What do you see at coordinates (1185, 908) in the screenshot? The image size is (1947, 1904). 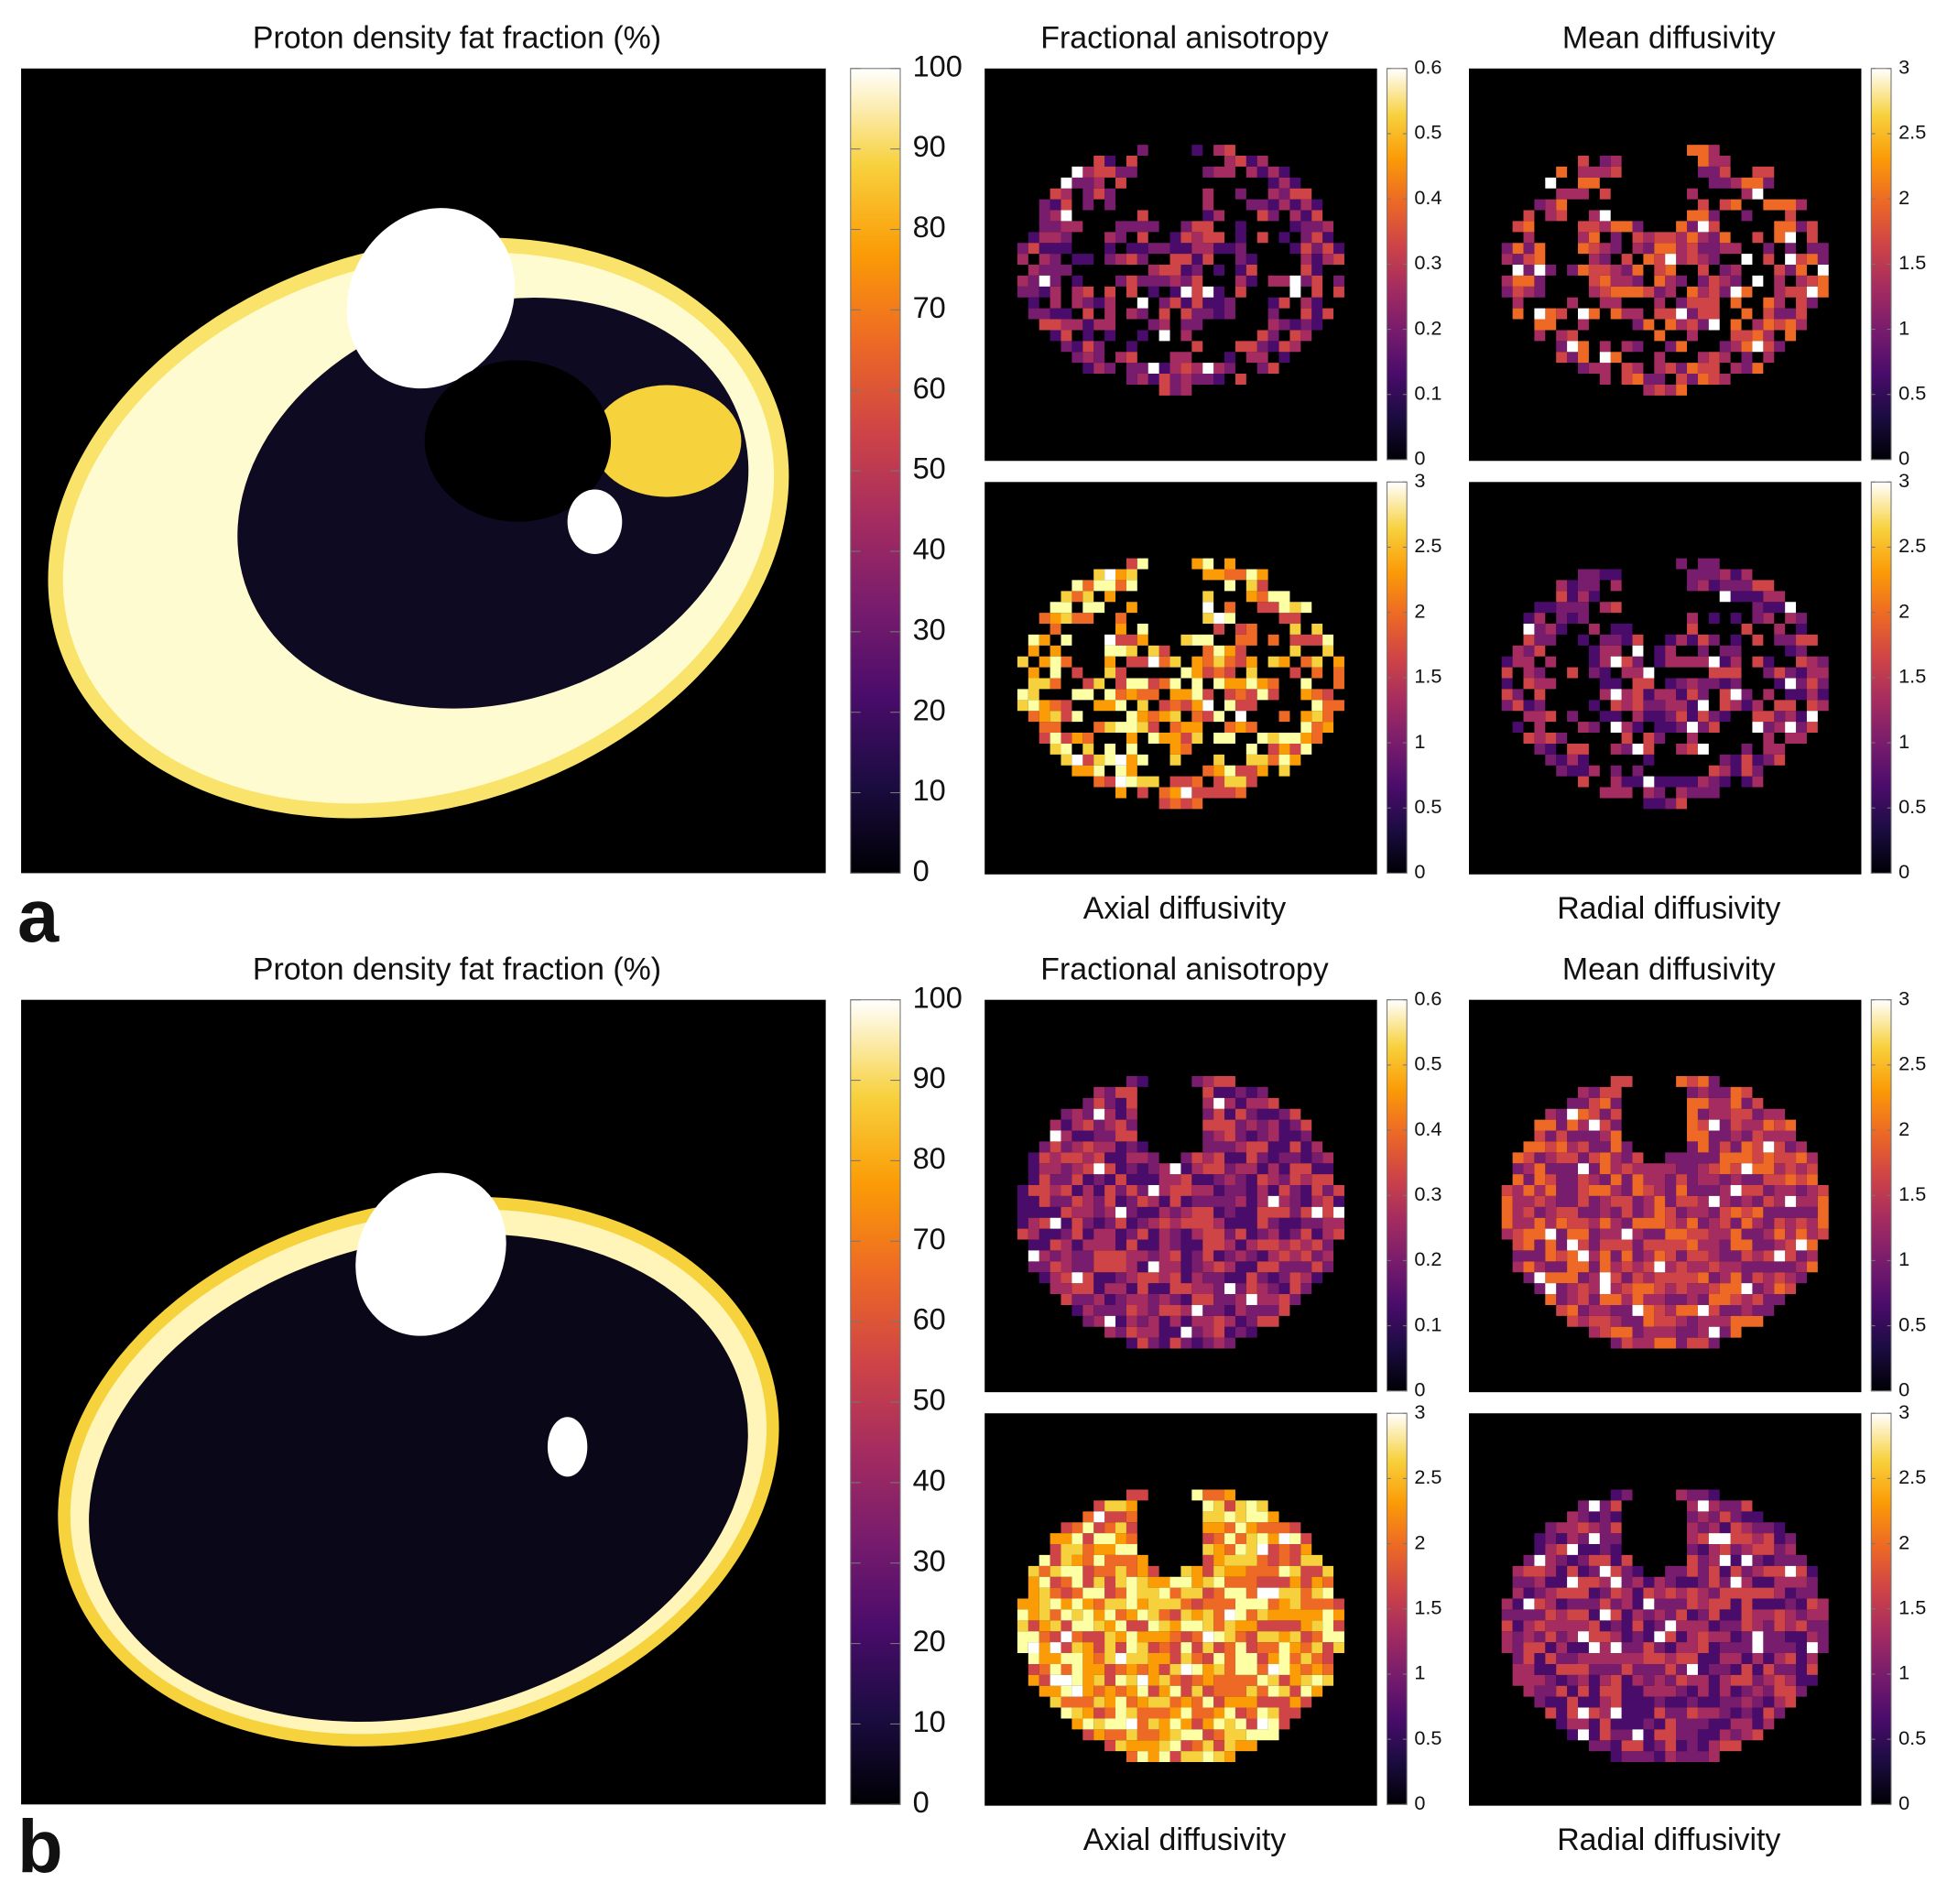 I see `image-title: Axial diffusivity` at bounding box center [1185, 908].